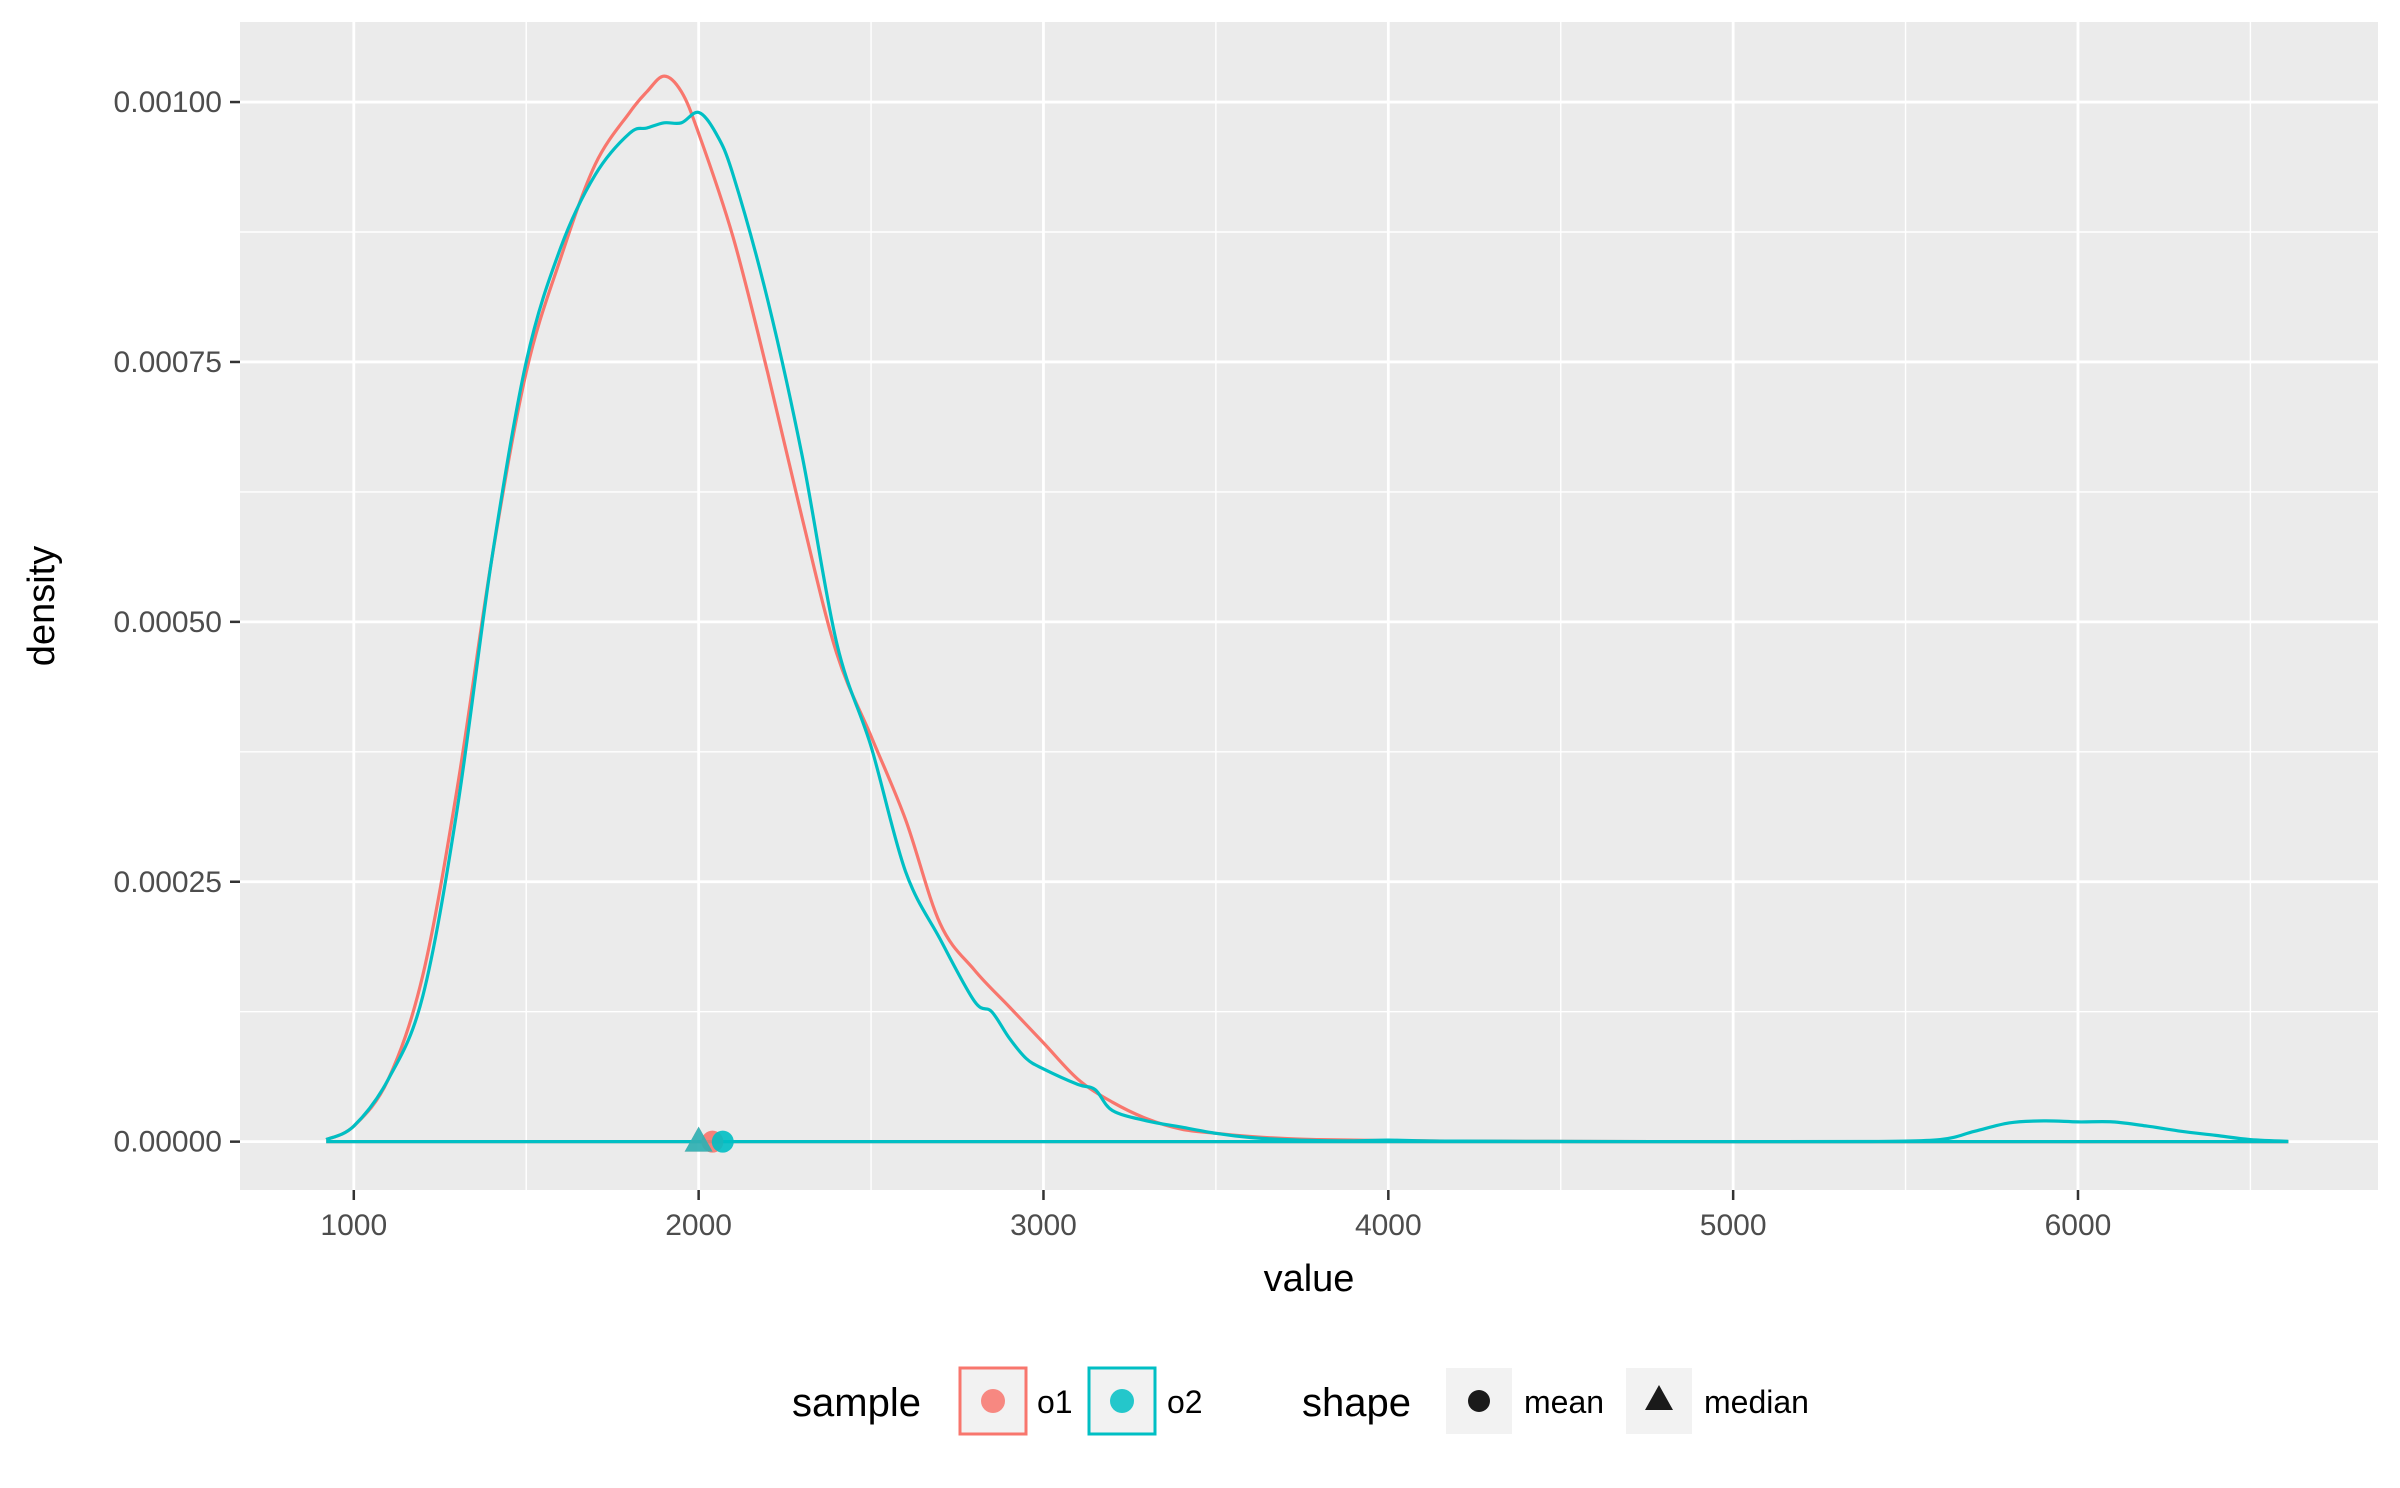  I want to click on summary-points-layer, so click(709, 1139).